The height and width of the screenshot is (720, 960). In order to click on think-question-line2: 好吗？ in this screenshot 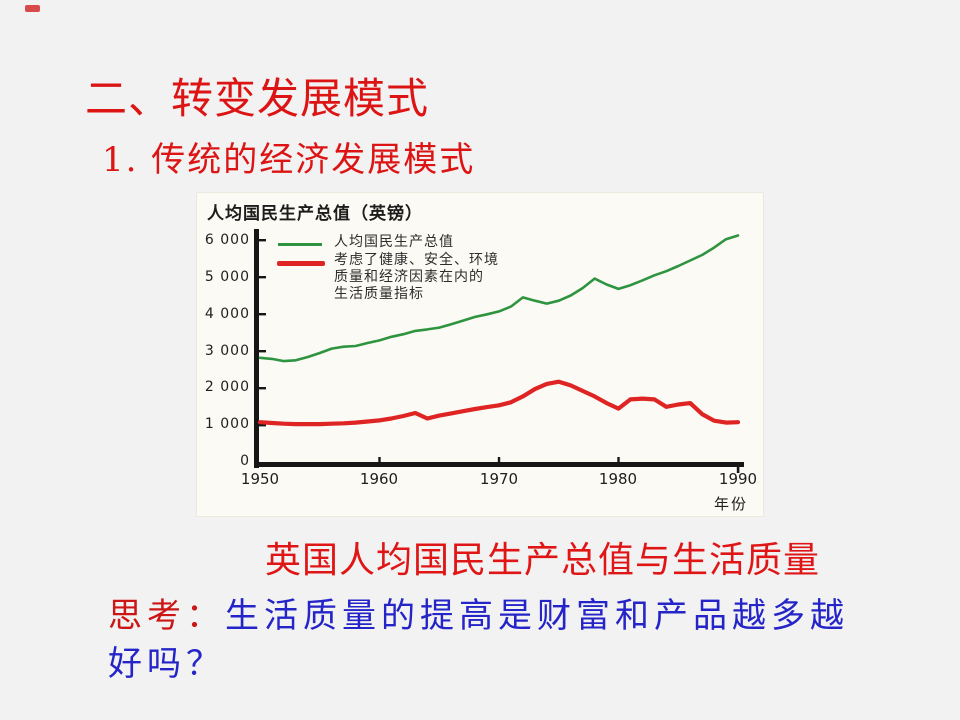, I will do `click(166, 664)`.